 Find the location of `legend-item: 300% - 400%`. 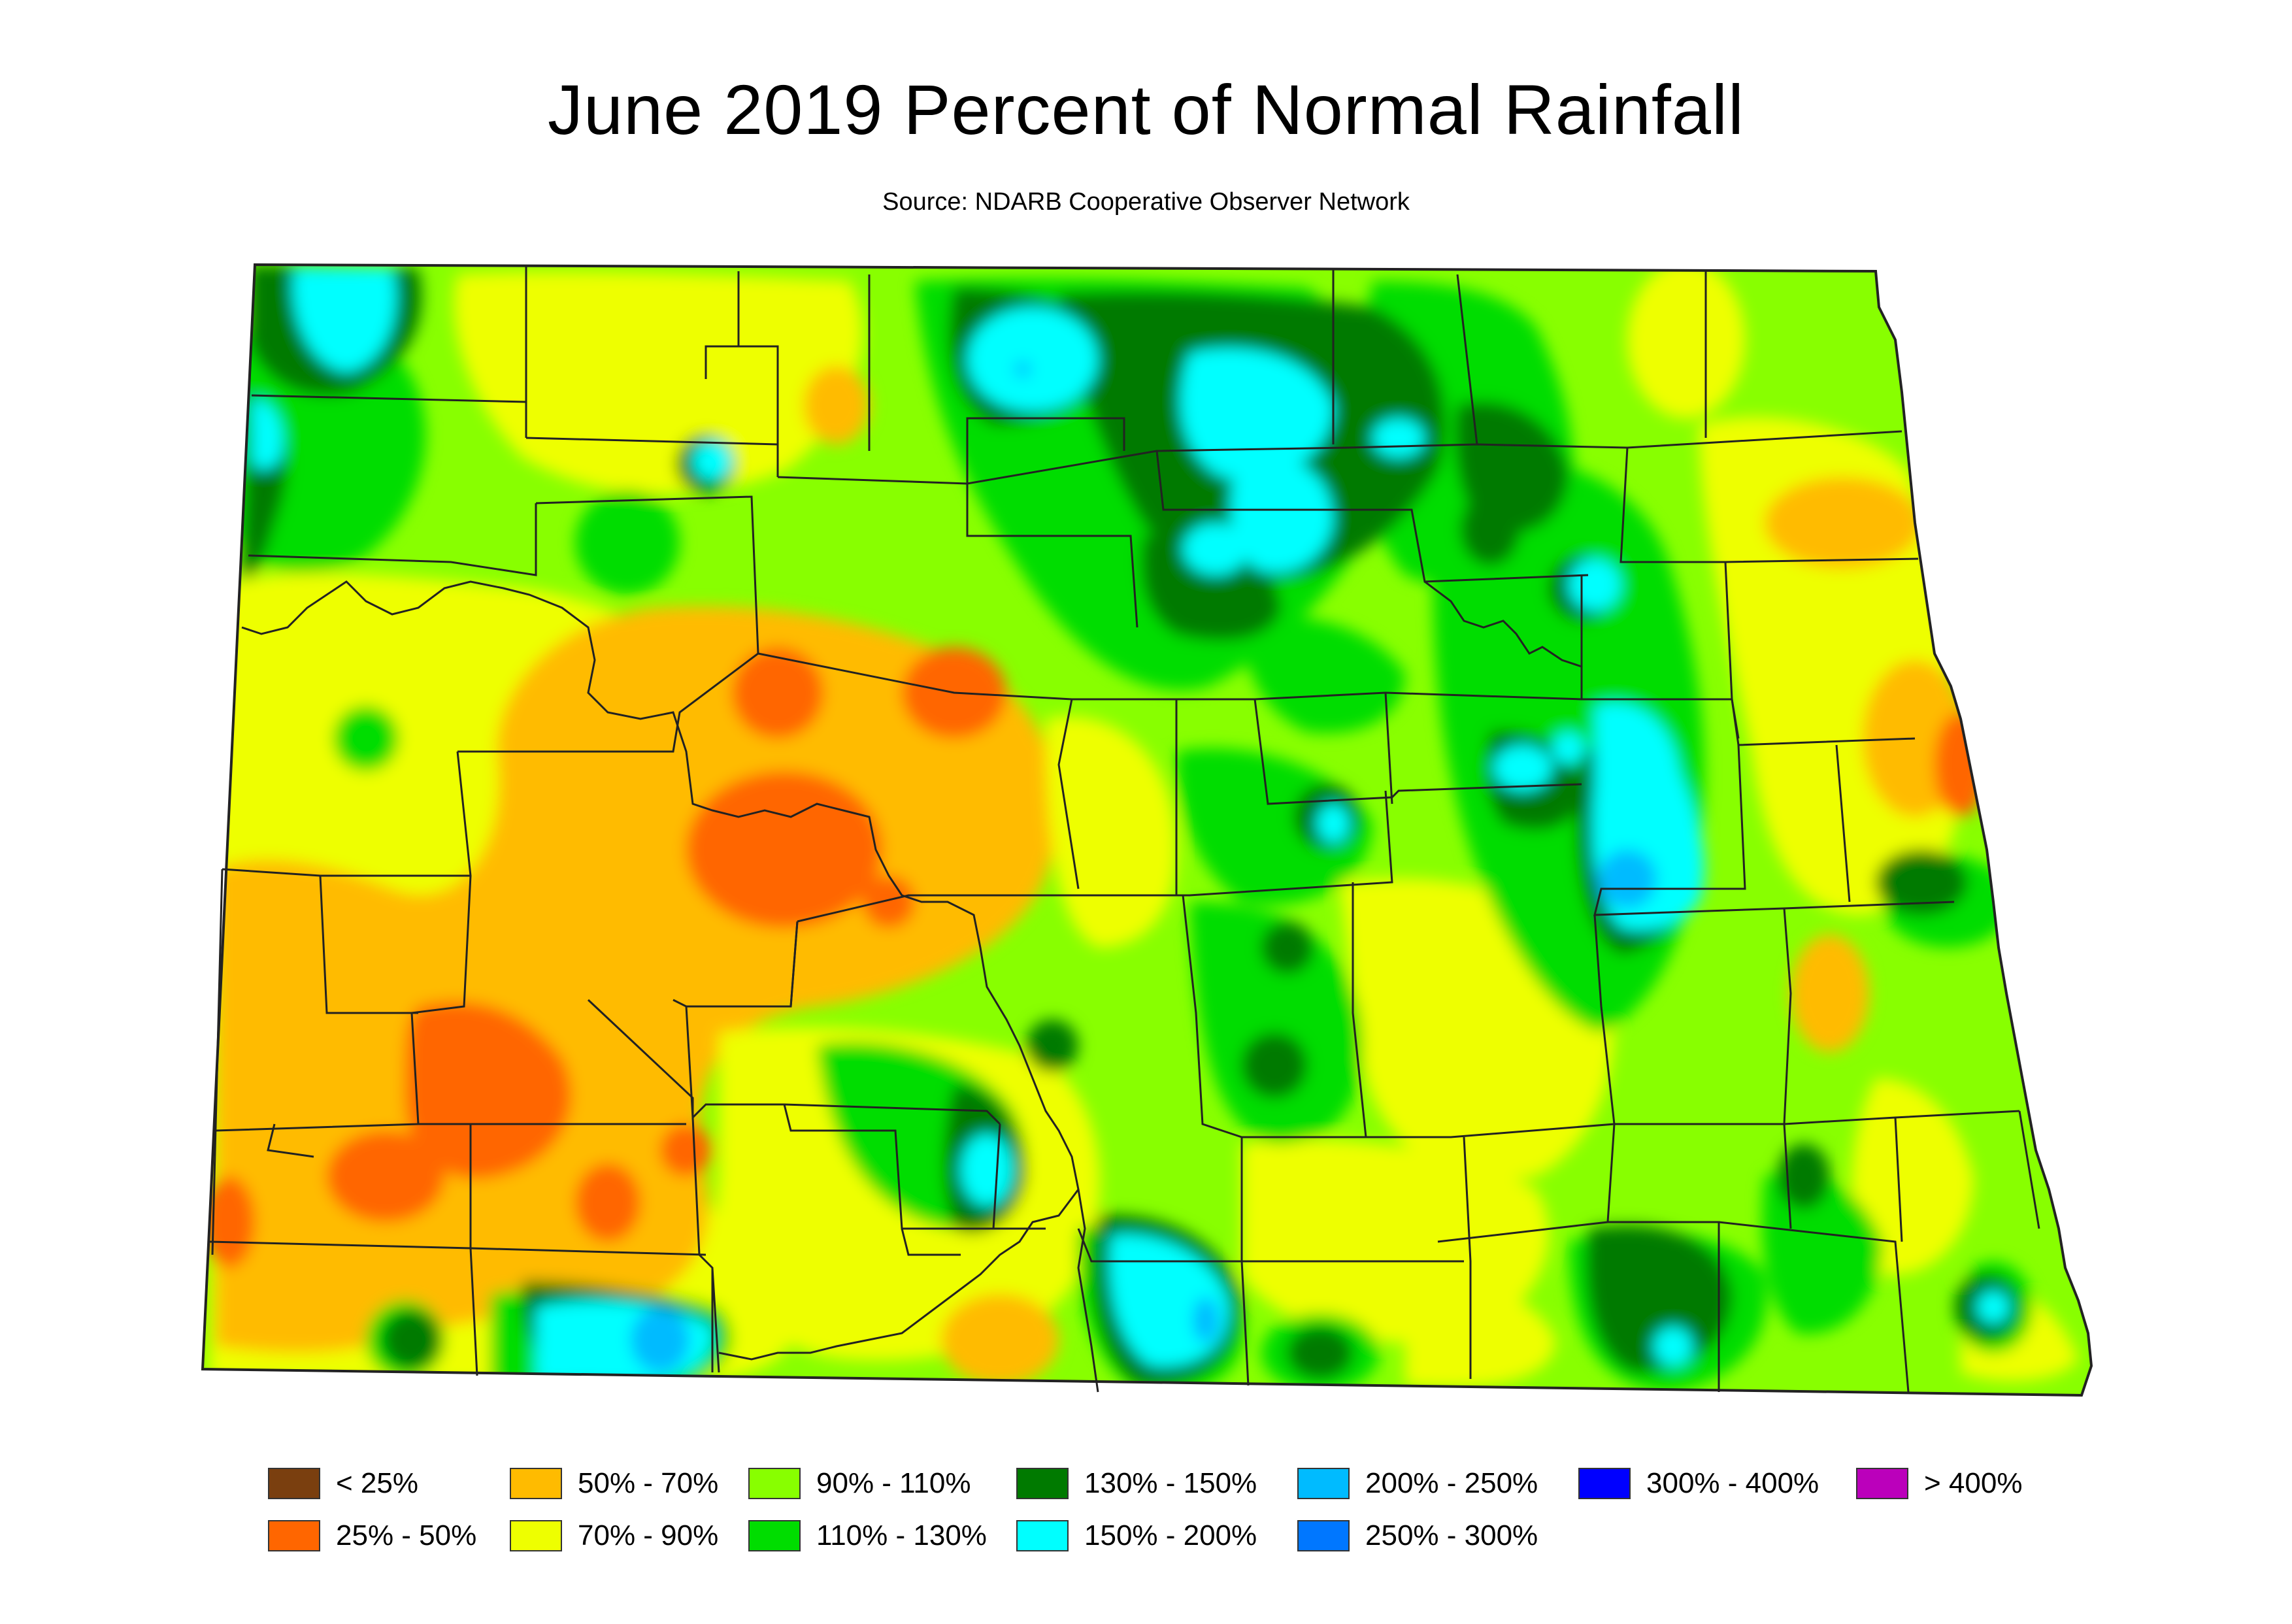

legend-item: 300% - 400% is located at coordinates (1698, 1483).